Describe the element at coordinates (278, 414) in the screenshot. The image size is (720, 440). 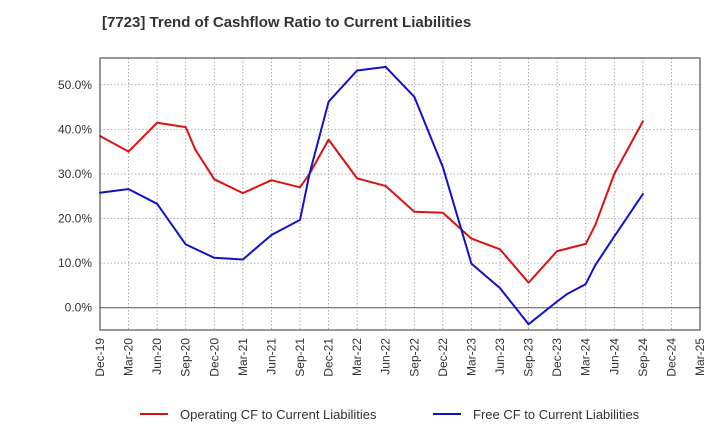
I see `legend-label-1: Operating CF to Current Liabilities` at that location.